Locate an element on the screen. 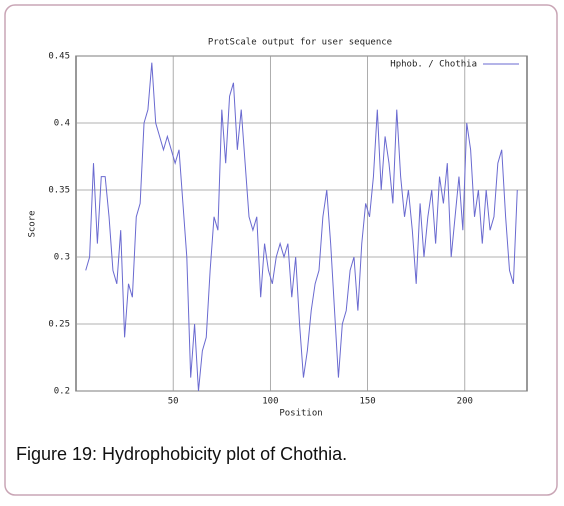 The image size is (564, 506). x-axis-label: Position is located at coordinates (300, 414).